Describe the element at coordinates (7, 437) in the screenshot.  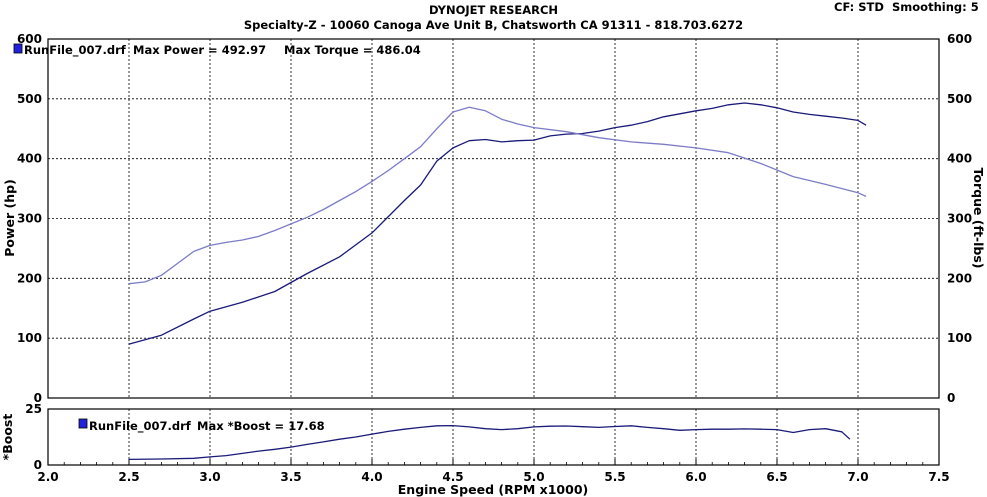
I see `y-axis-title-boost: *Boost` at that location.